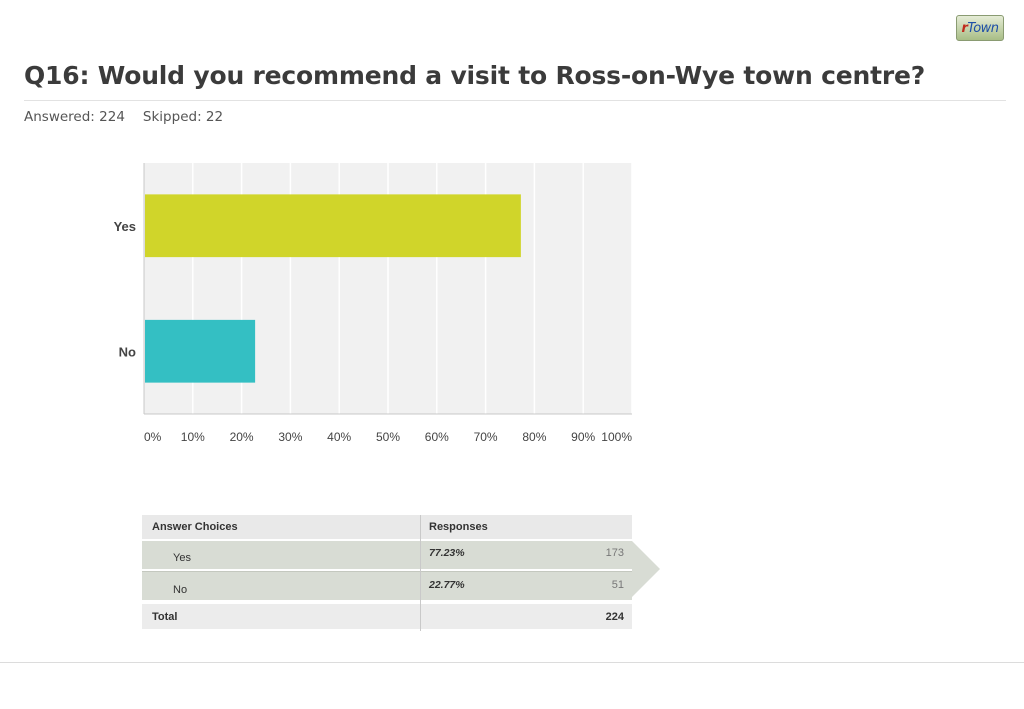  Describe the element at coordinates (486, 437) in the screenshot. I see `x-tick-label: 70%` at that location.